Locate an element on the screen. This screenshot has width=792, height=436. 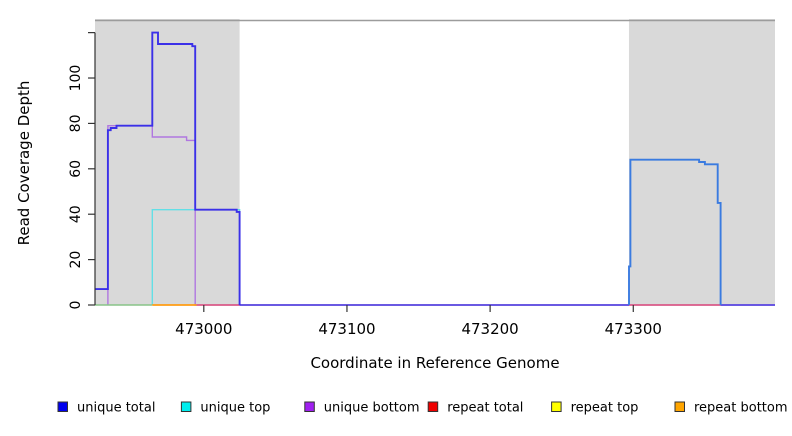
legend-label: unique total is located at coordinates (116, 408).